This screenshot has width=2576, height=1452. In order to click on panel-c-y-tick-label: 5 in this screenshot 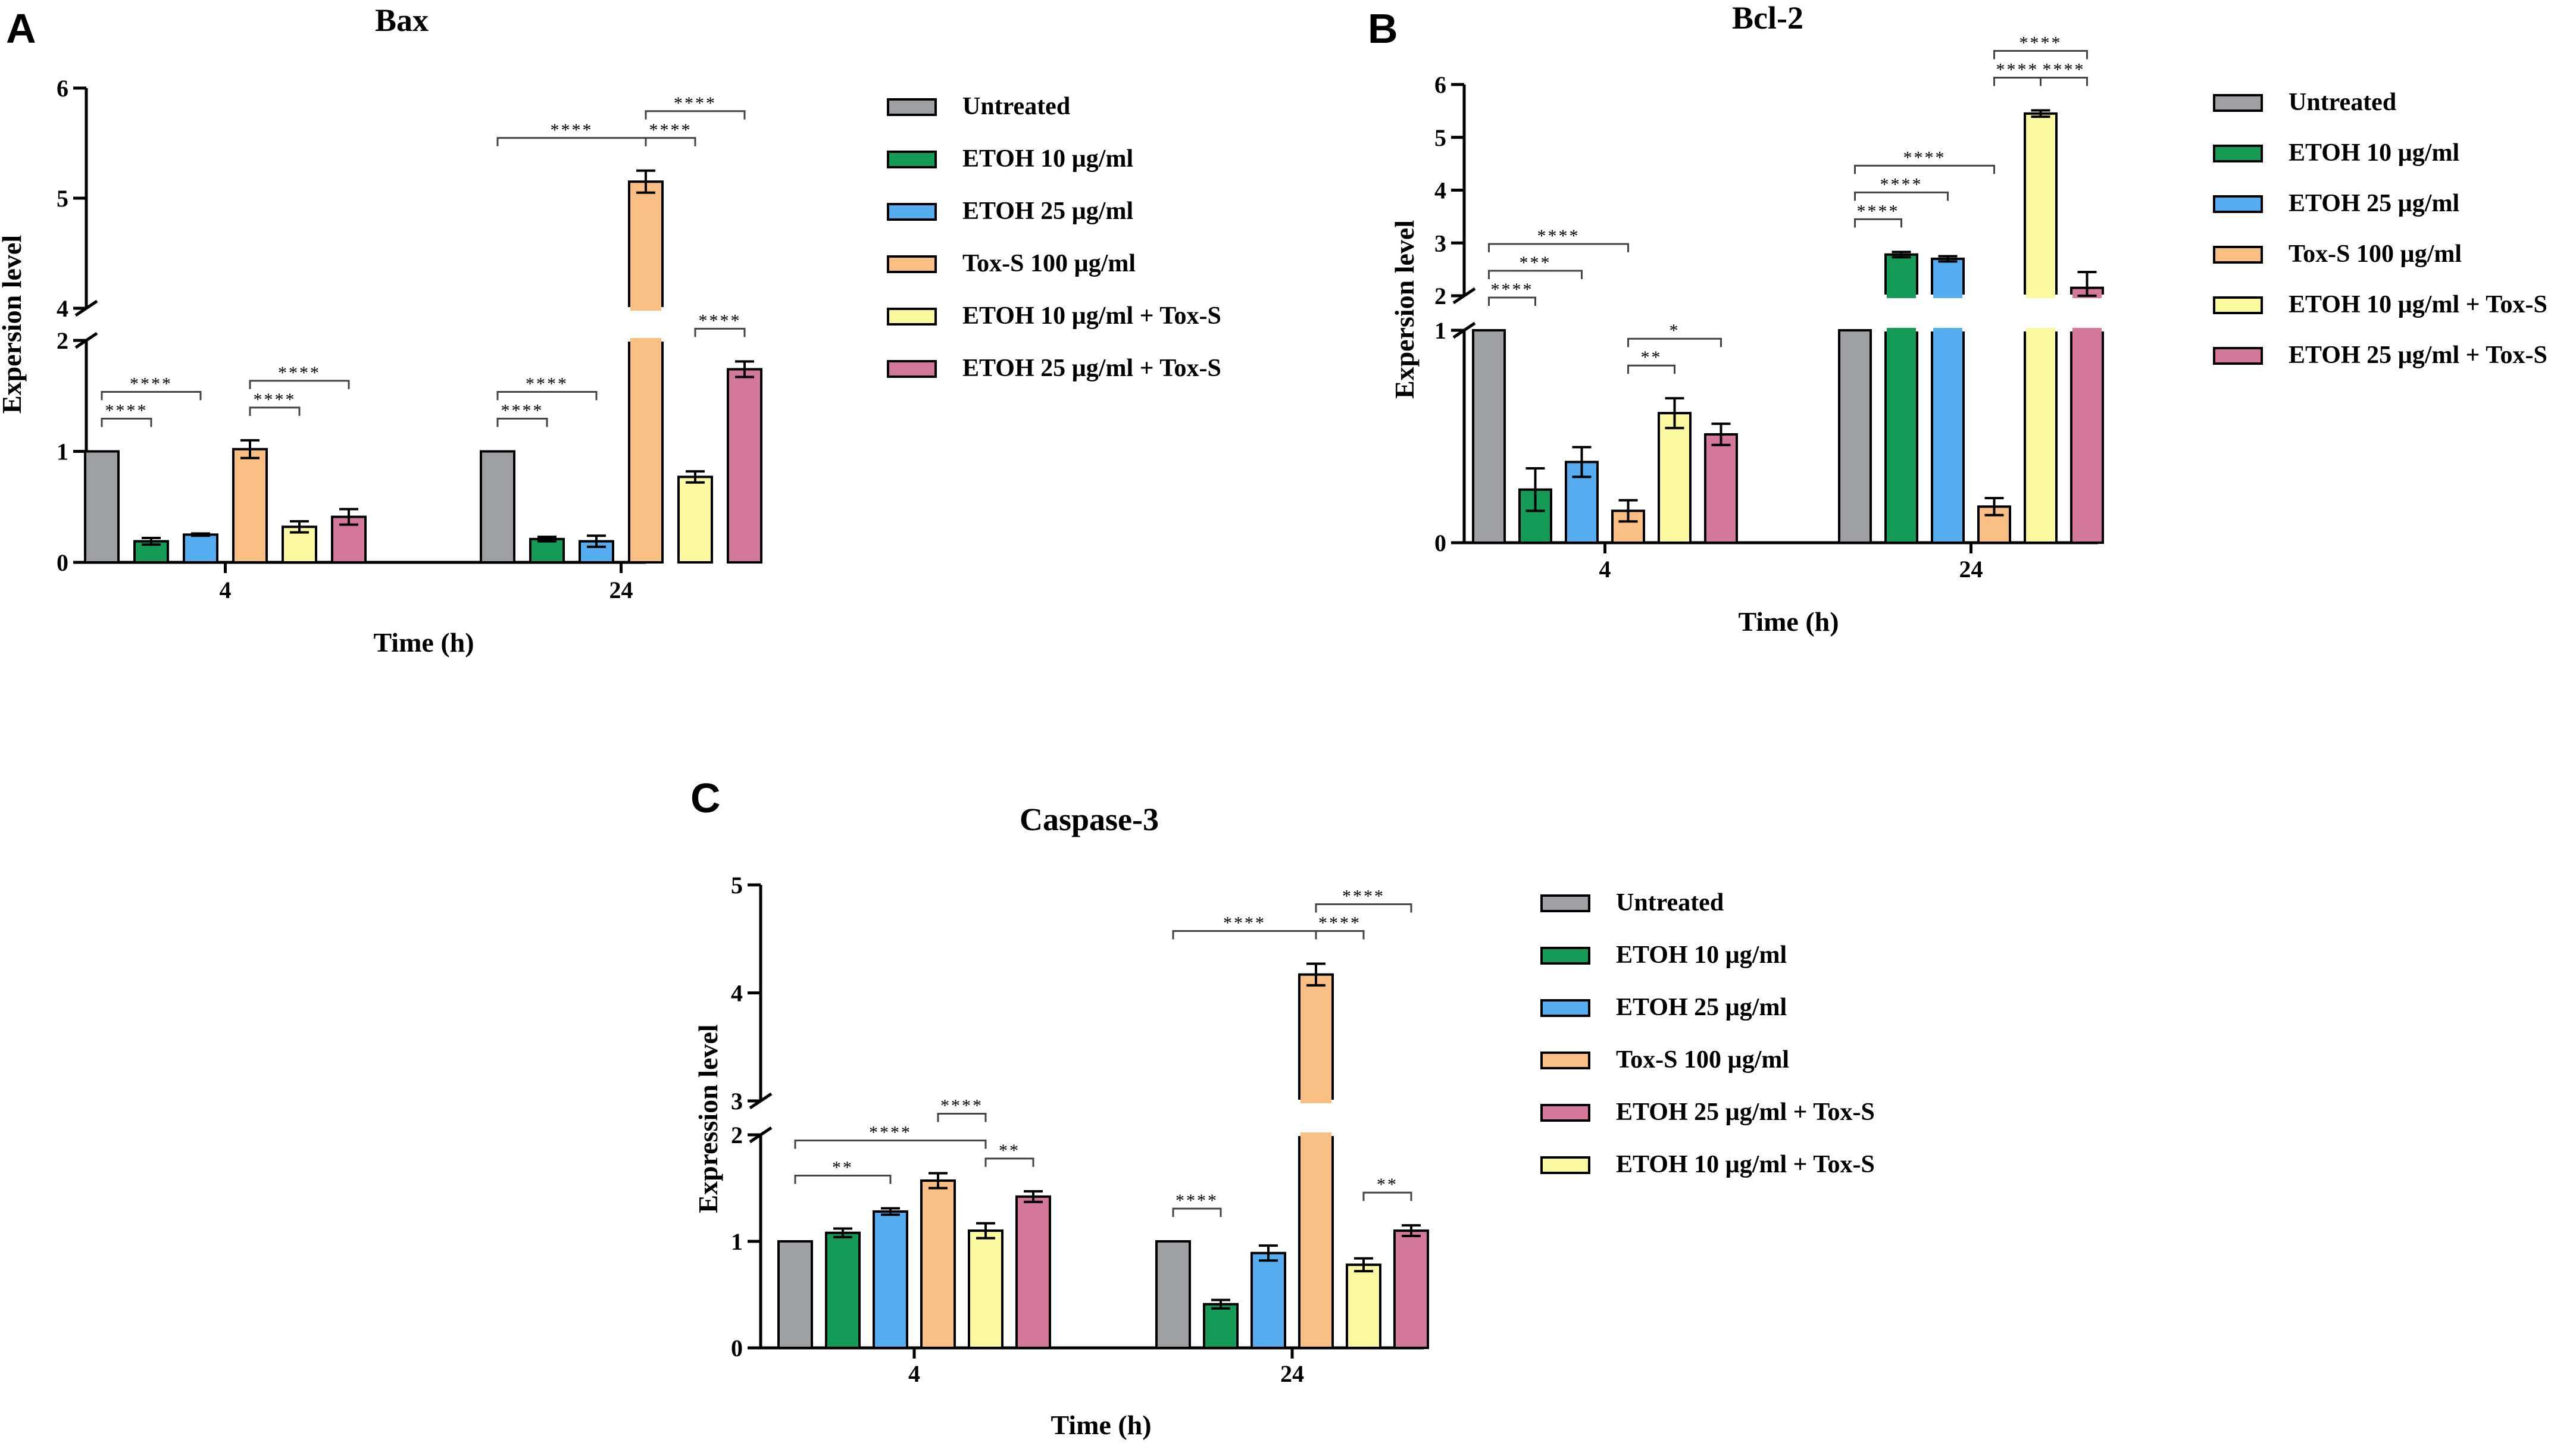, I will do `click(737, 886)`.